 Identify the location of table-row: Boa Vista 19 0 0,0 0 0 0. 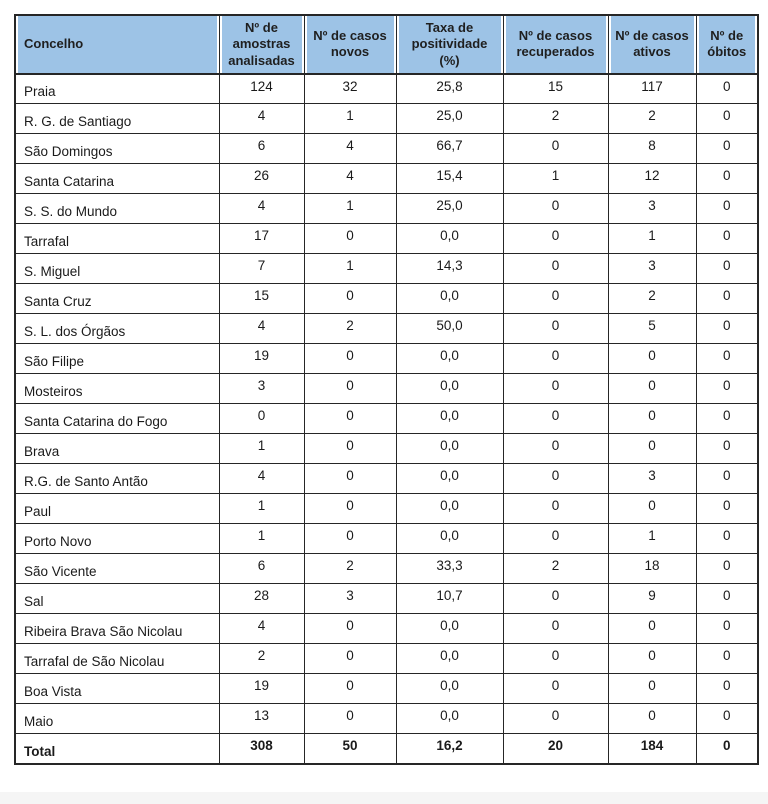
(386, 689).